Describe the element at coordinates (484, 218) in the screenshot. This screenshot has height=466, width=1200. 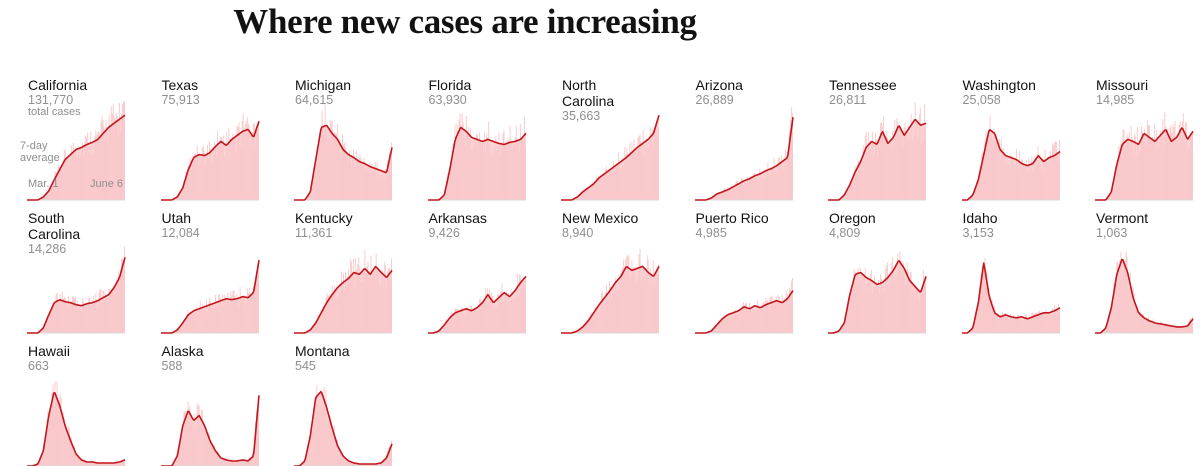
I see `state-name: Arkansas` at that location.